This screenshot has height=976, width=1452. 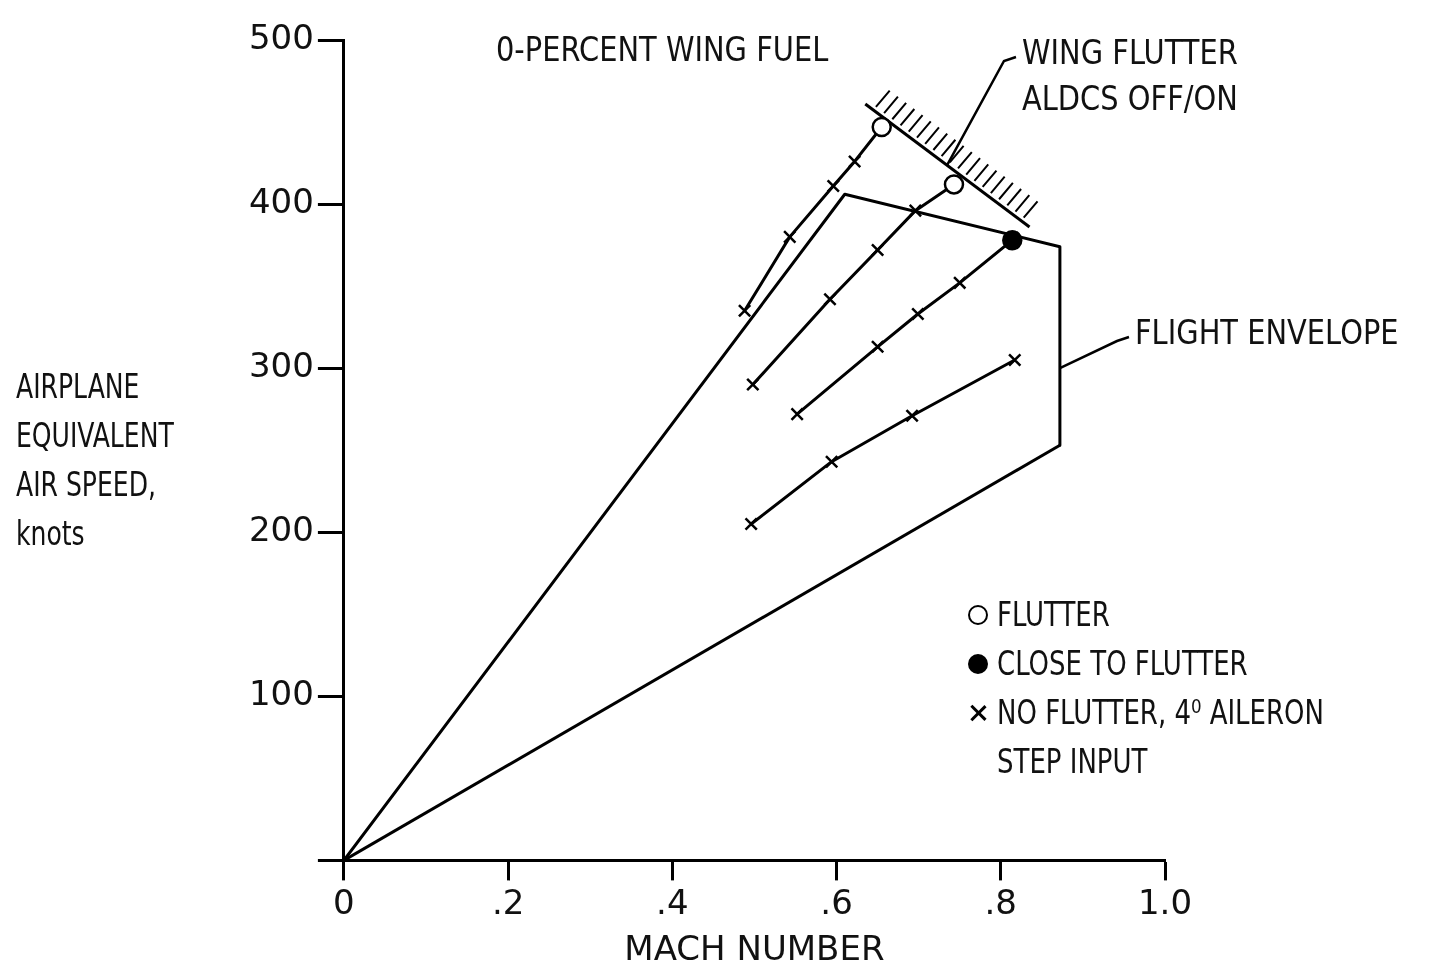 I want to click on y-tick-label: 500, so click(x=281, y=36).